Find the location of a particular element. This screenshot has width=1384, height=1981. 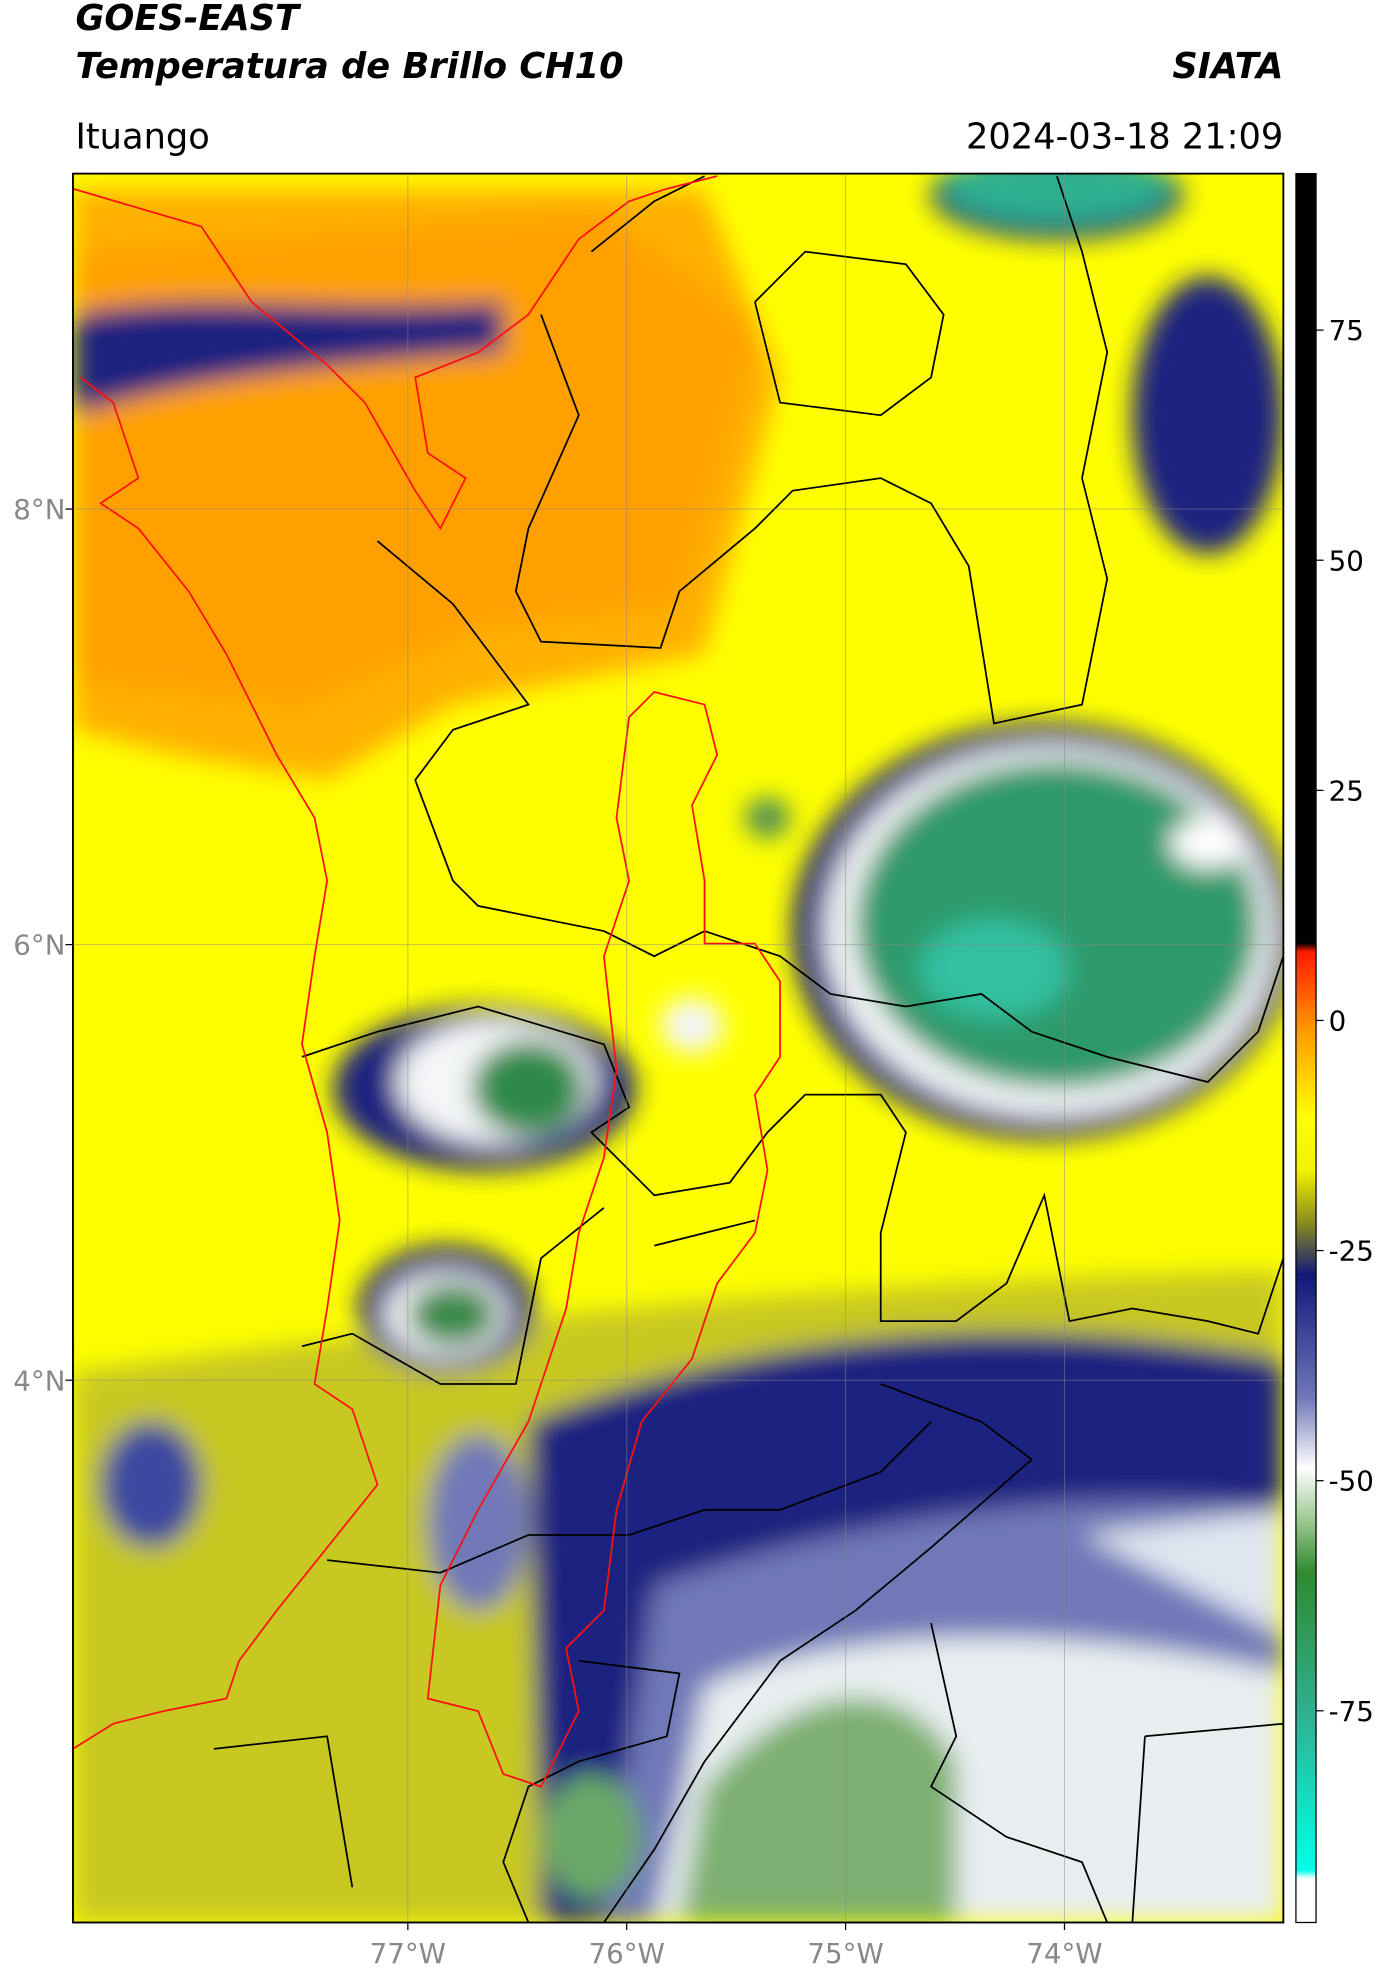

timestamp: 2024-03-18 21:09 is located at coordinates (1124, 136).